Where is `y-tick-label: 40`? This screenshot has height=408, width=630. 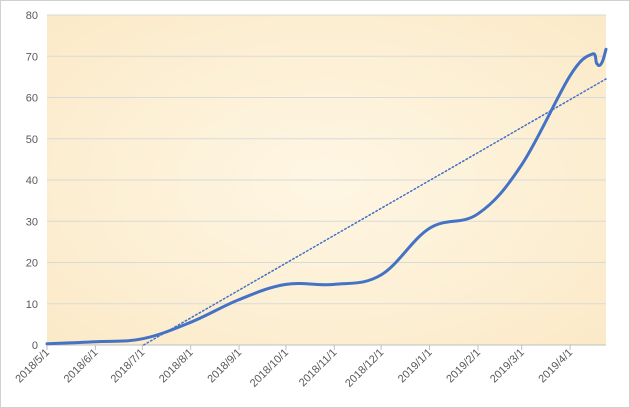
y-tick-label: 40 is located at coordinates (32, 181).